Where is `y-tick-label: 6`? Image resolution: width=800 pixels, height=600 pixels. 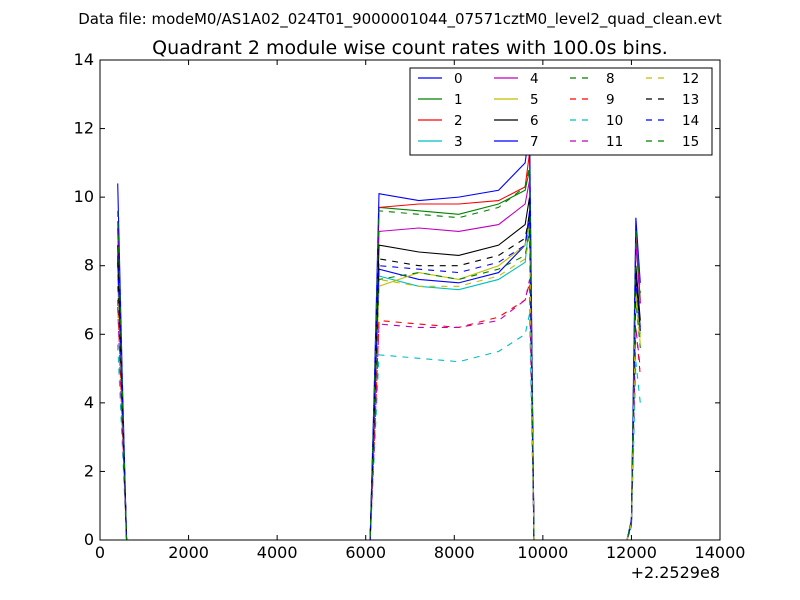
y-tick-label: 6 is located at coordinates (89, 333).